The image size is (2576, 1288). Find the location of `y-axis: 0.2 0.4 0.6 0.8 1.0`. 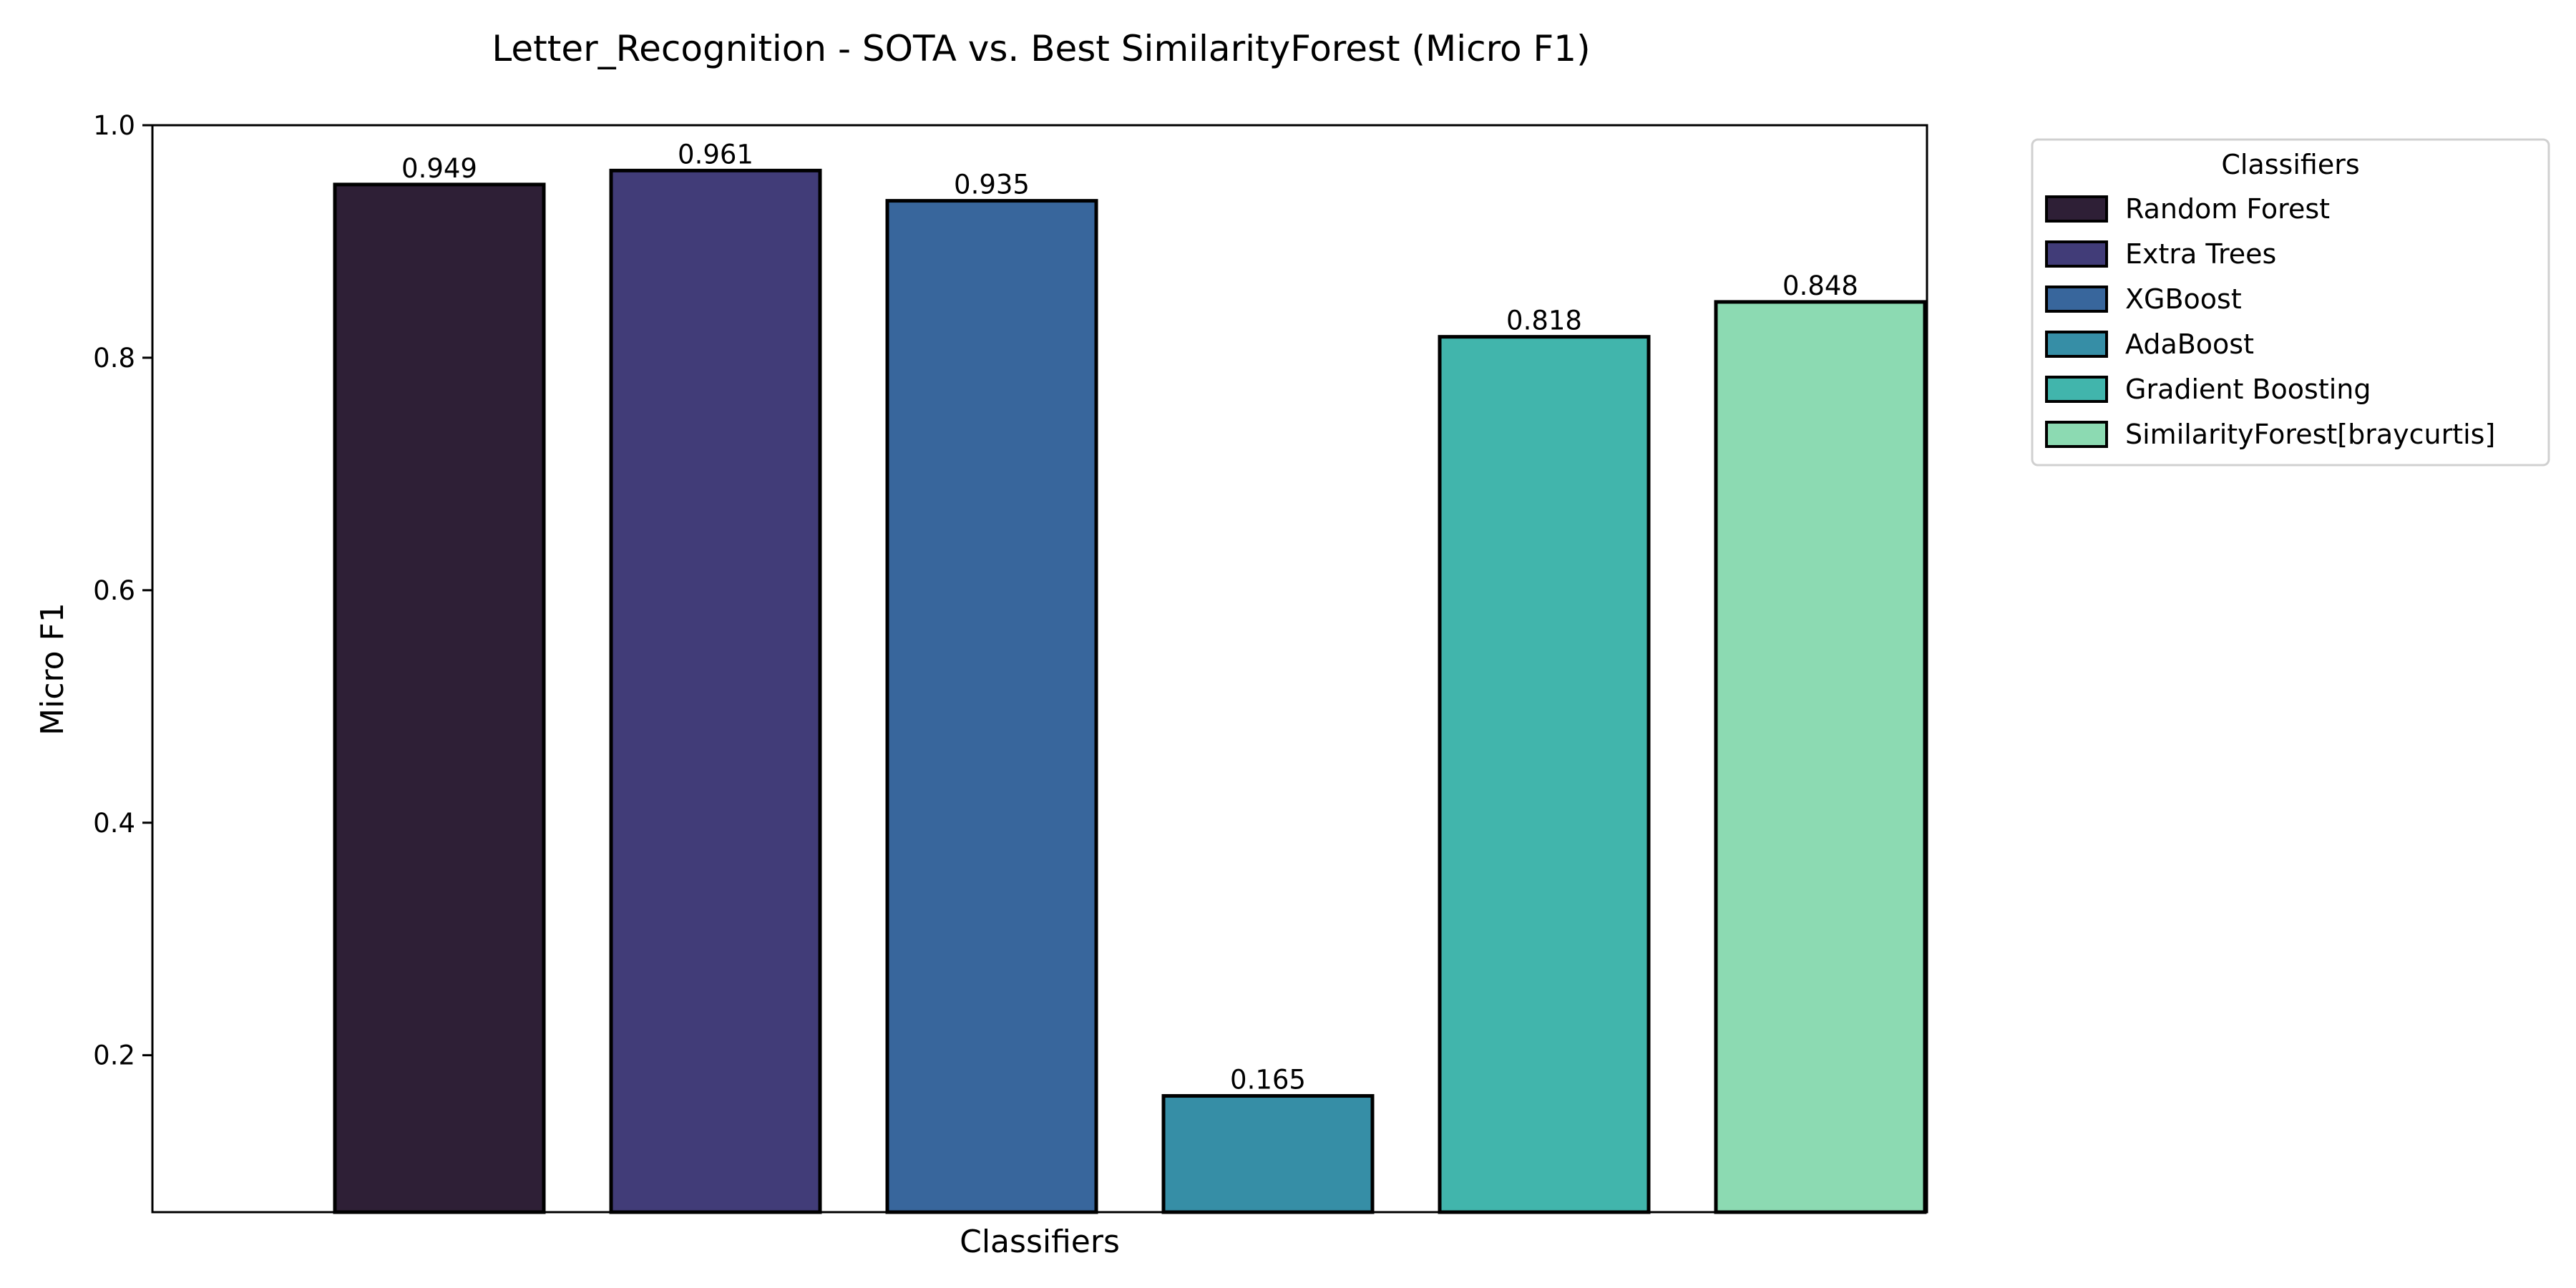

y-axis: 0.2 0.4 0.6 0.8 1.0 is located at coordinates (122, 590).